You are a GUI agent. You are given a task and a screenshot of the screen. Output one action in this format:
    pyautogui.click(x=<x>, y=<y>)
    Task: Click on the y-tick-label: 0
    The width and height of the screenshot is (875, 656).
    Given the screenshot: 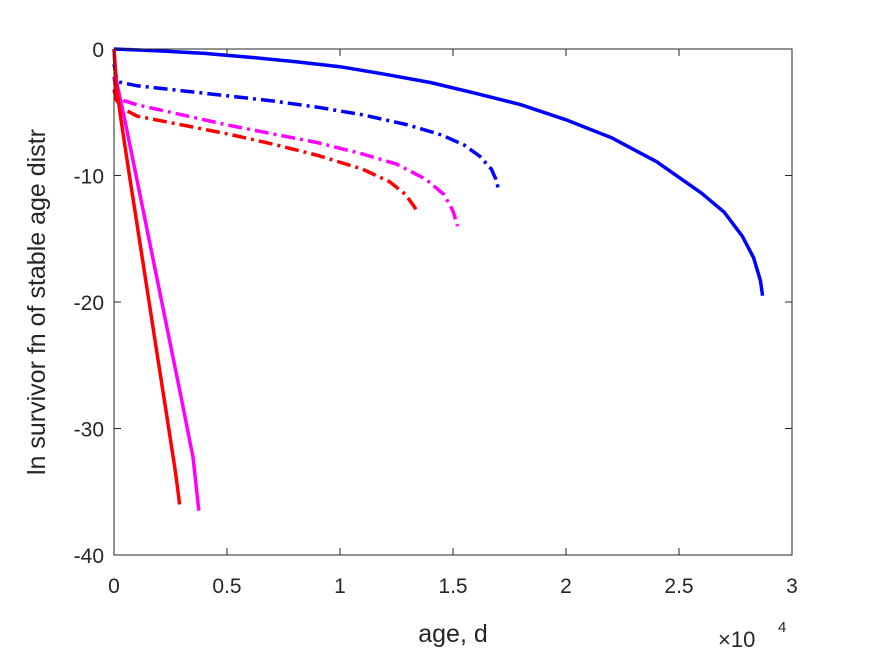 What is the action you would take?
    pyautogui.click(x=98, y=50)
    